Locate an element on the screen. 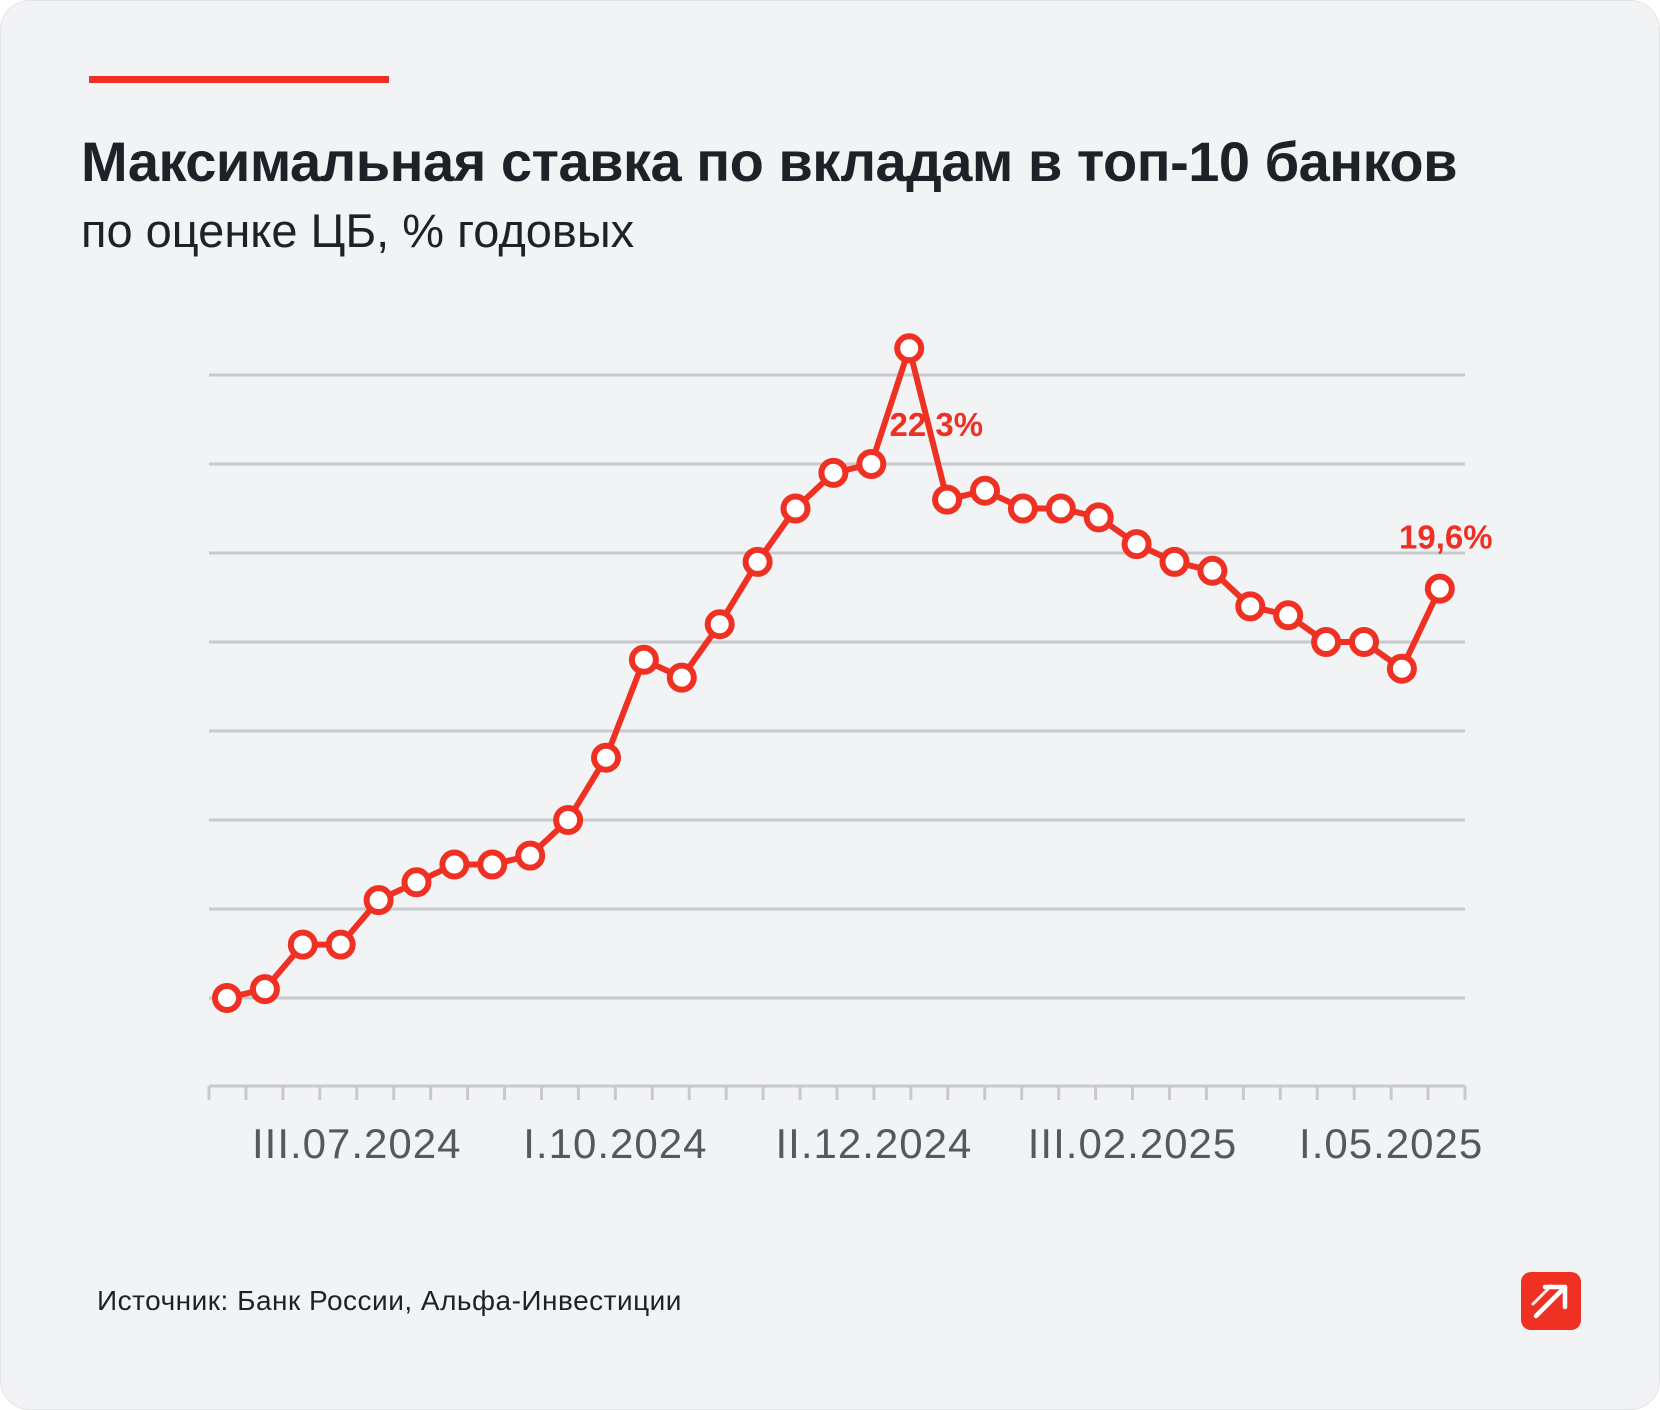  chart-subtitle: по оценке ЦБ, % годовых is located at coordinates (358, 230).